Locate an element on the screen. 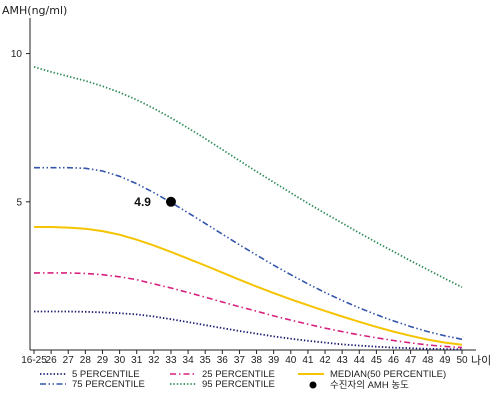  x-tick-label: 45 is located at coordinates (377, 360).